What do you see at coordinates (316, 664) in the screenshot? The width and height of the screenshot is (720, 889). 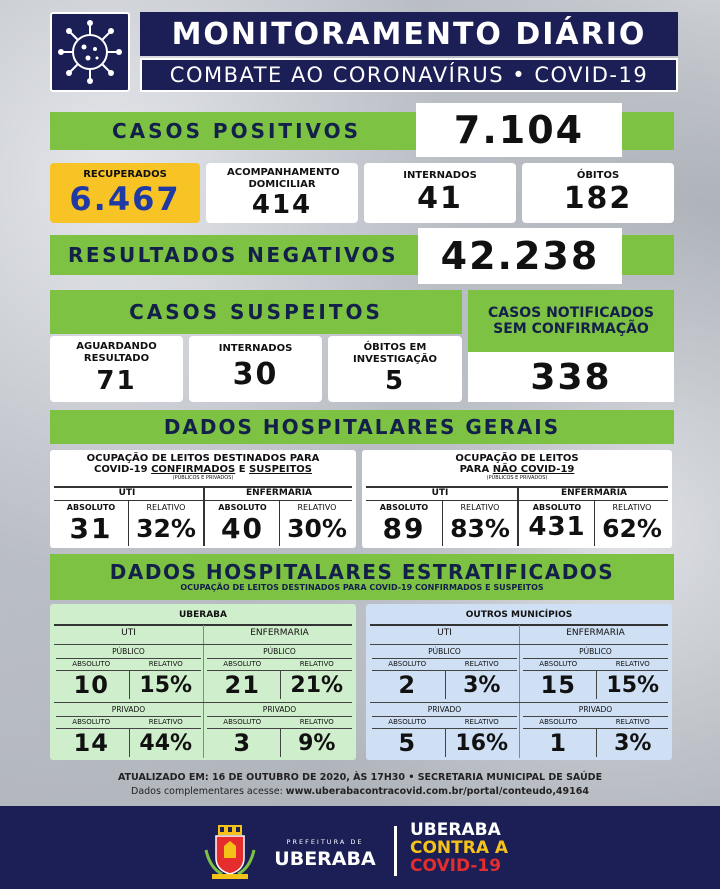 I see `uberaba-enf-pub-rel-label: RELATIVO` at bounding box center [316, 664].